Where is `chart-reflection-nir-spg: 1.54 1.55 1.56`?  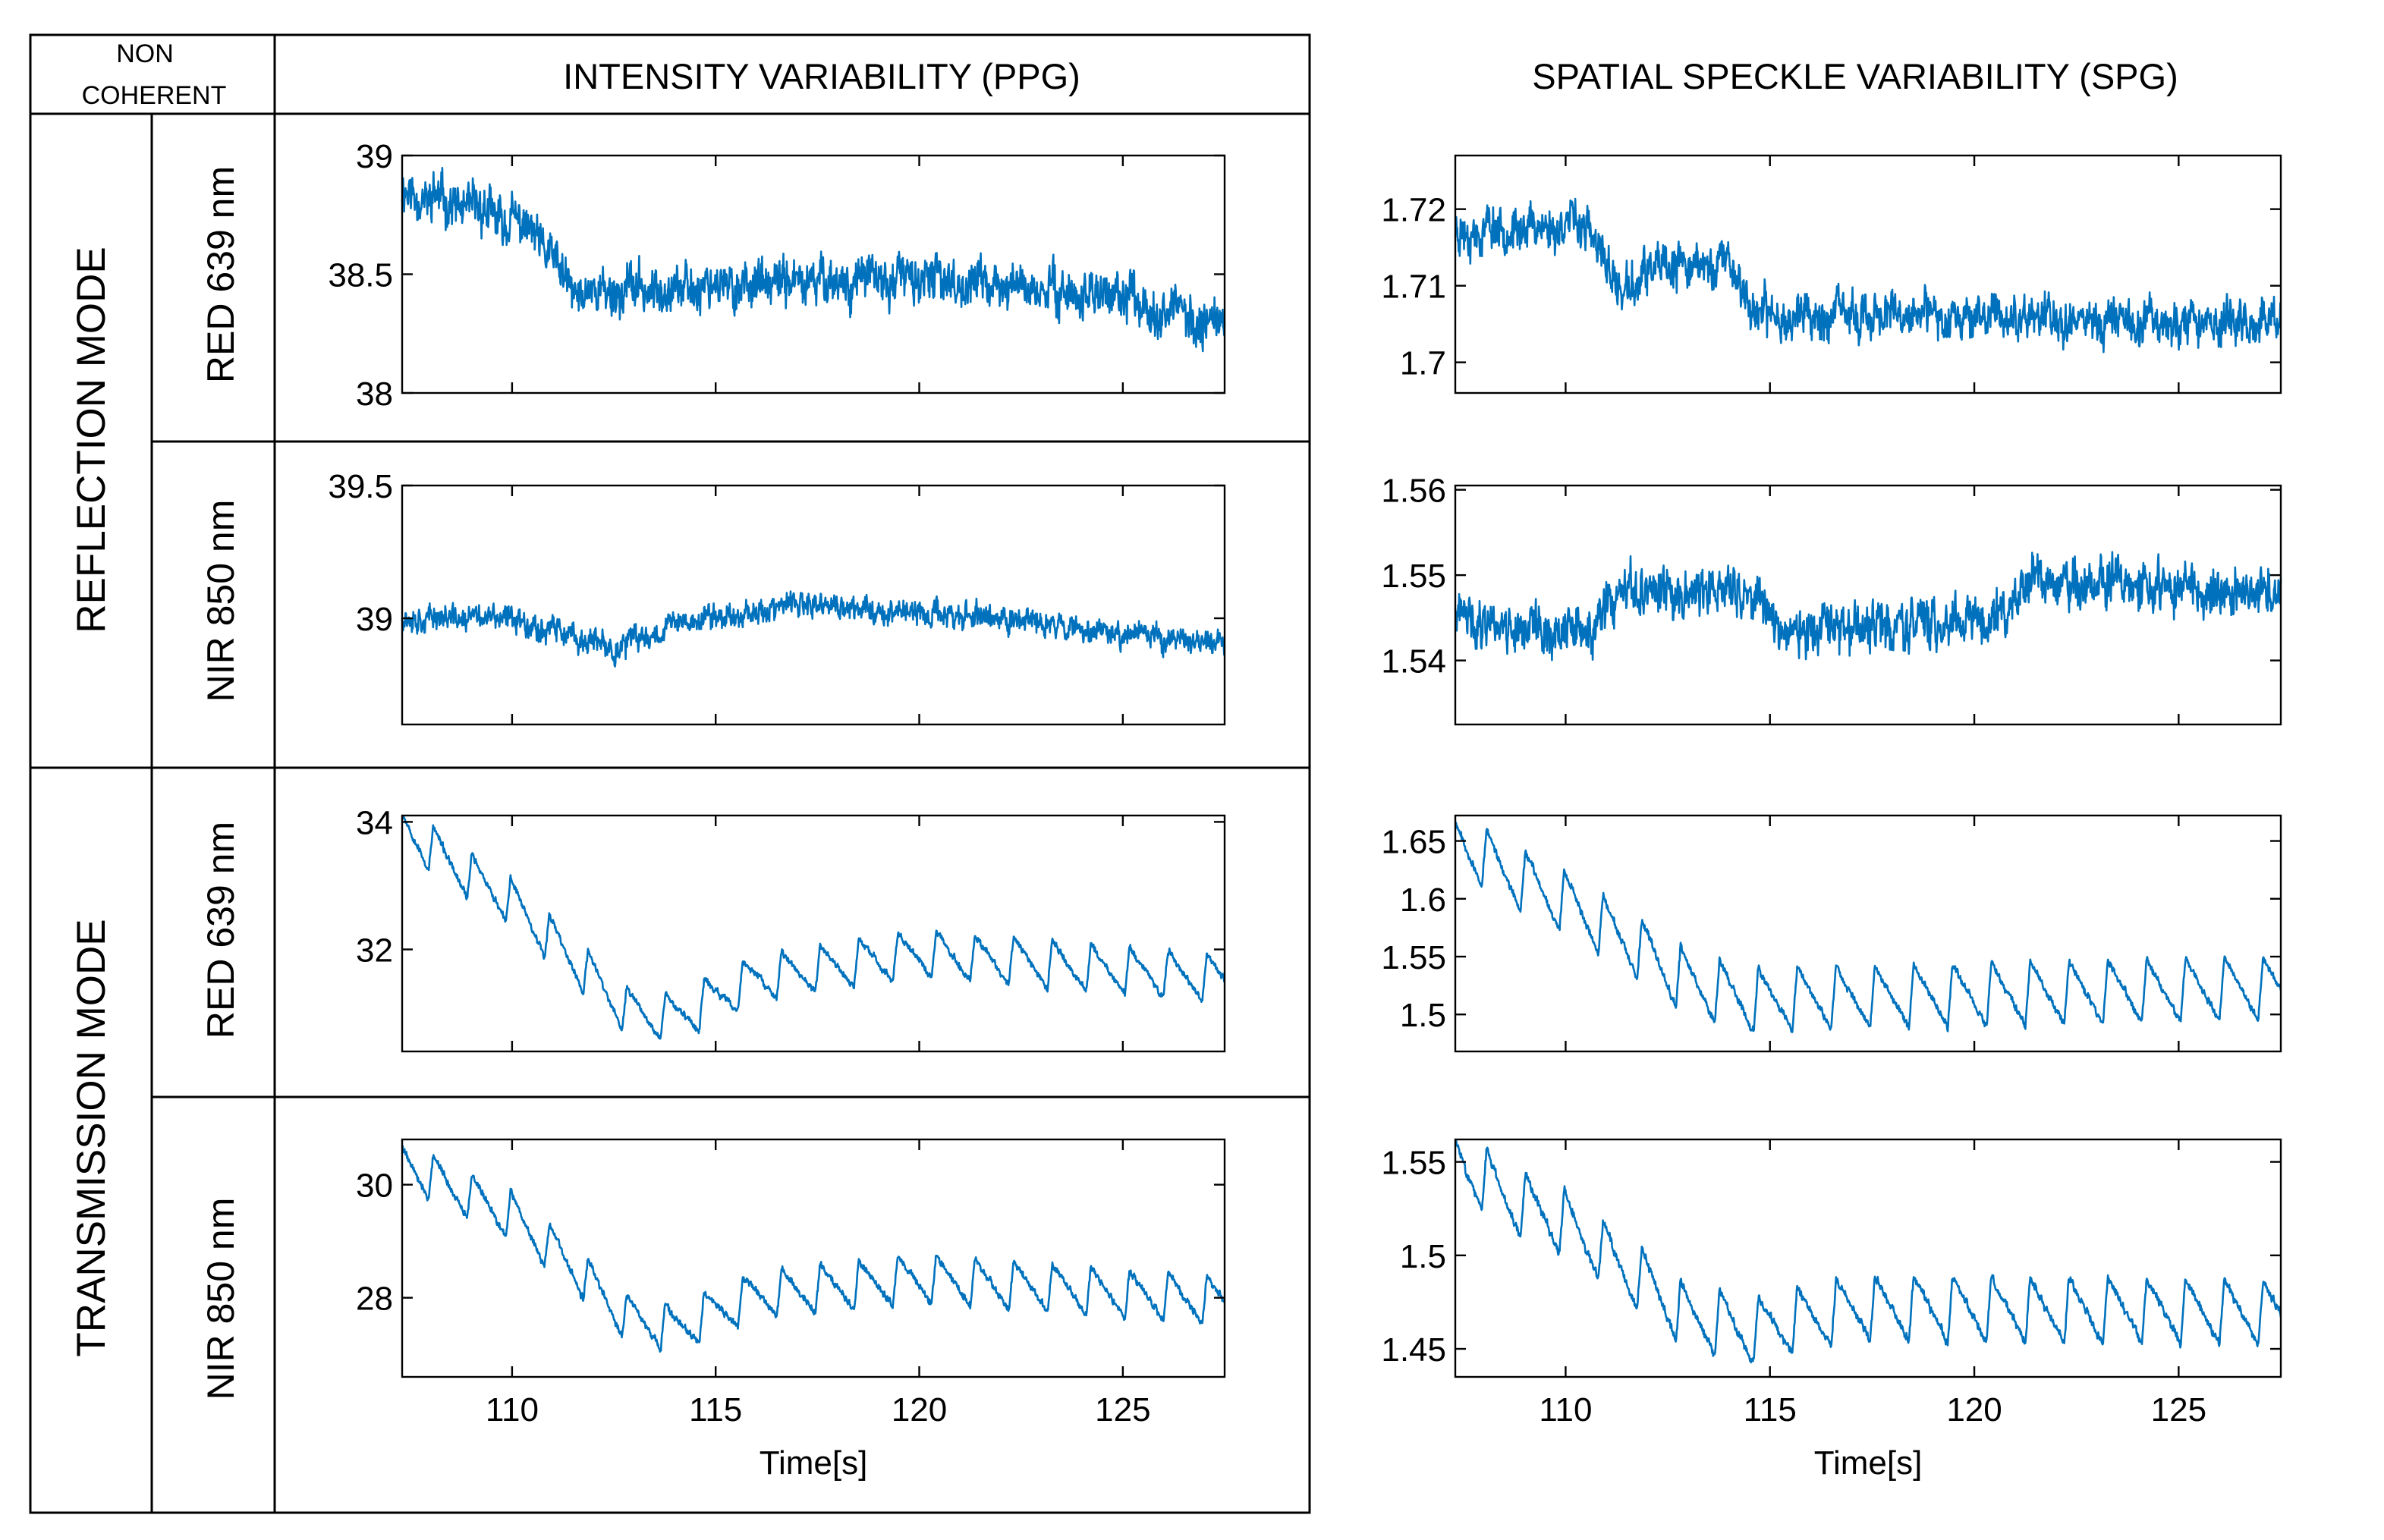 chart-reflection-nir-spg: 1.54 1.55 1.56 is located at coordinates (1831, 599).